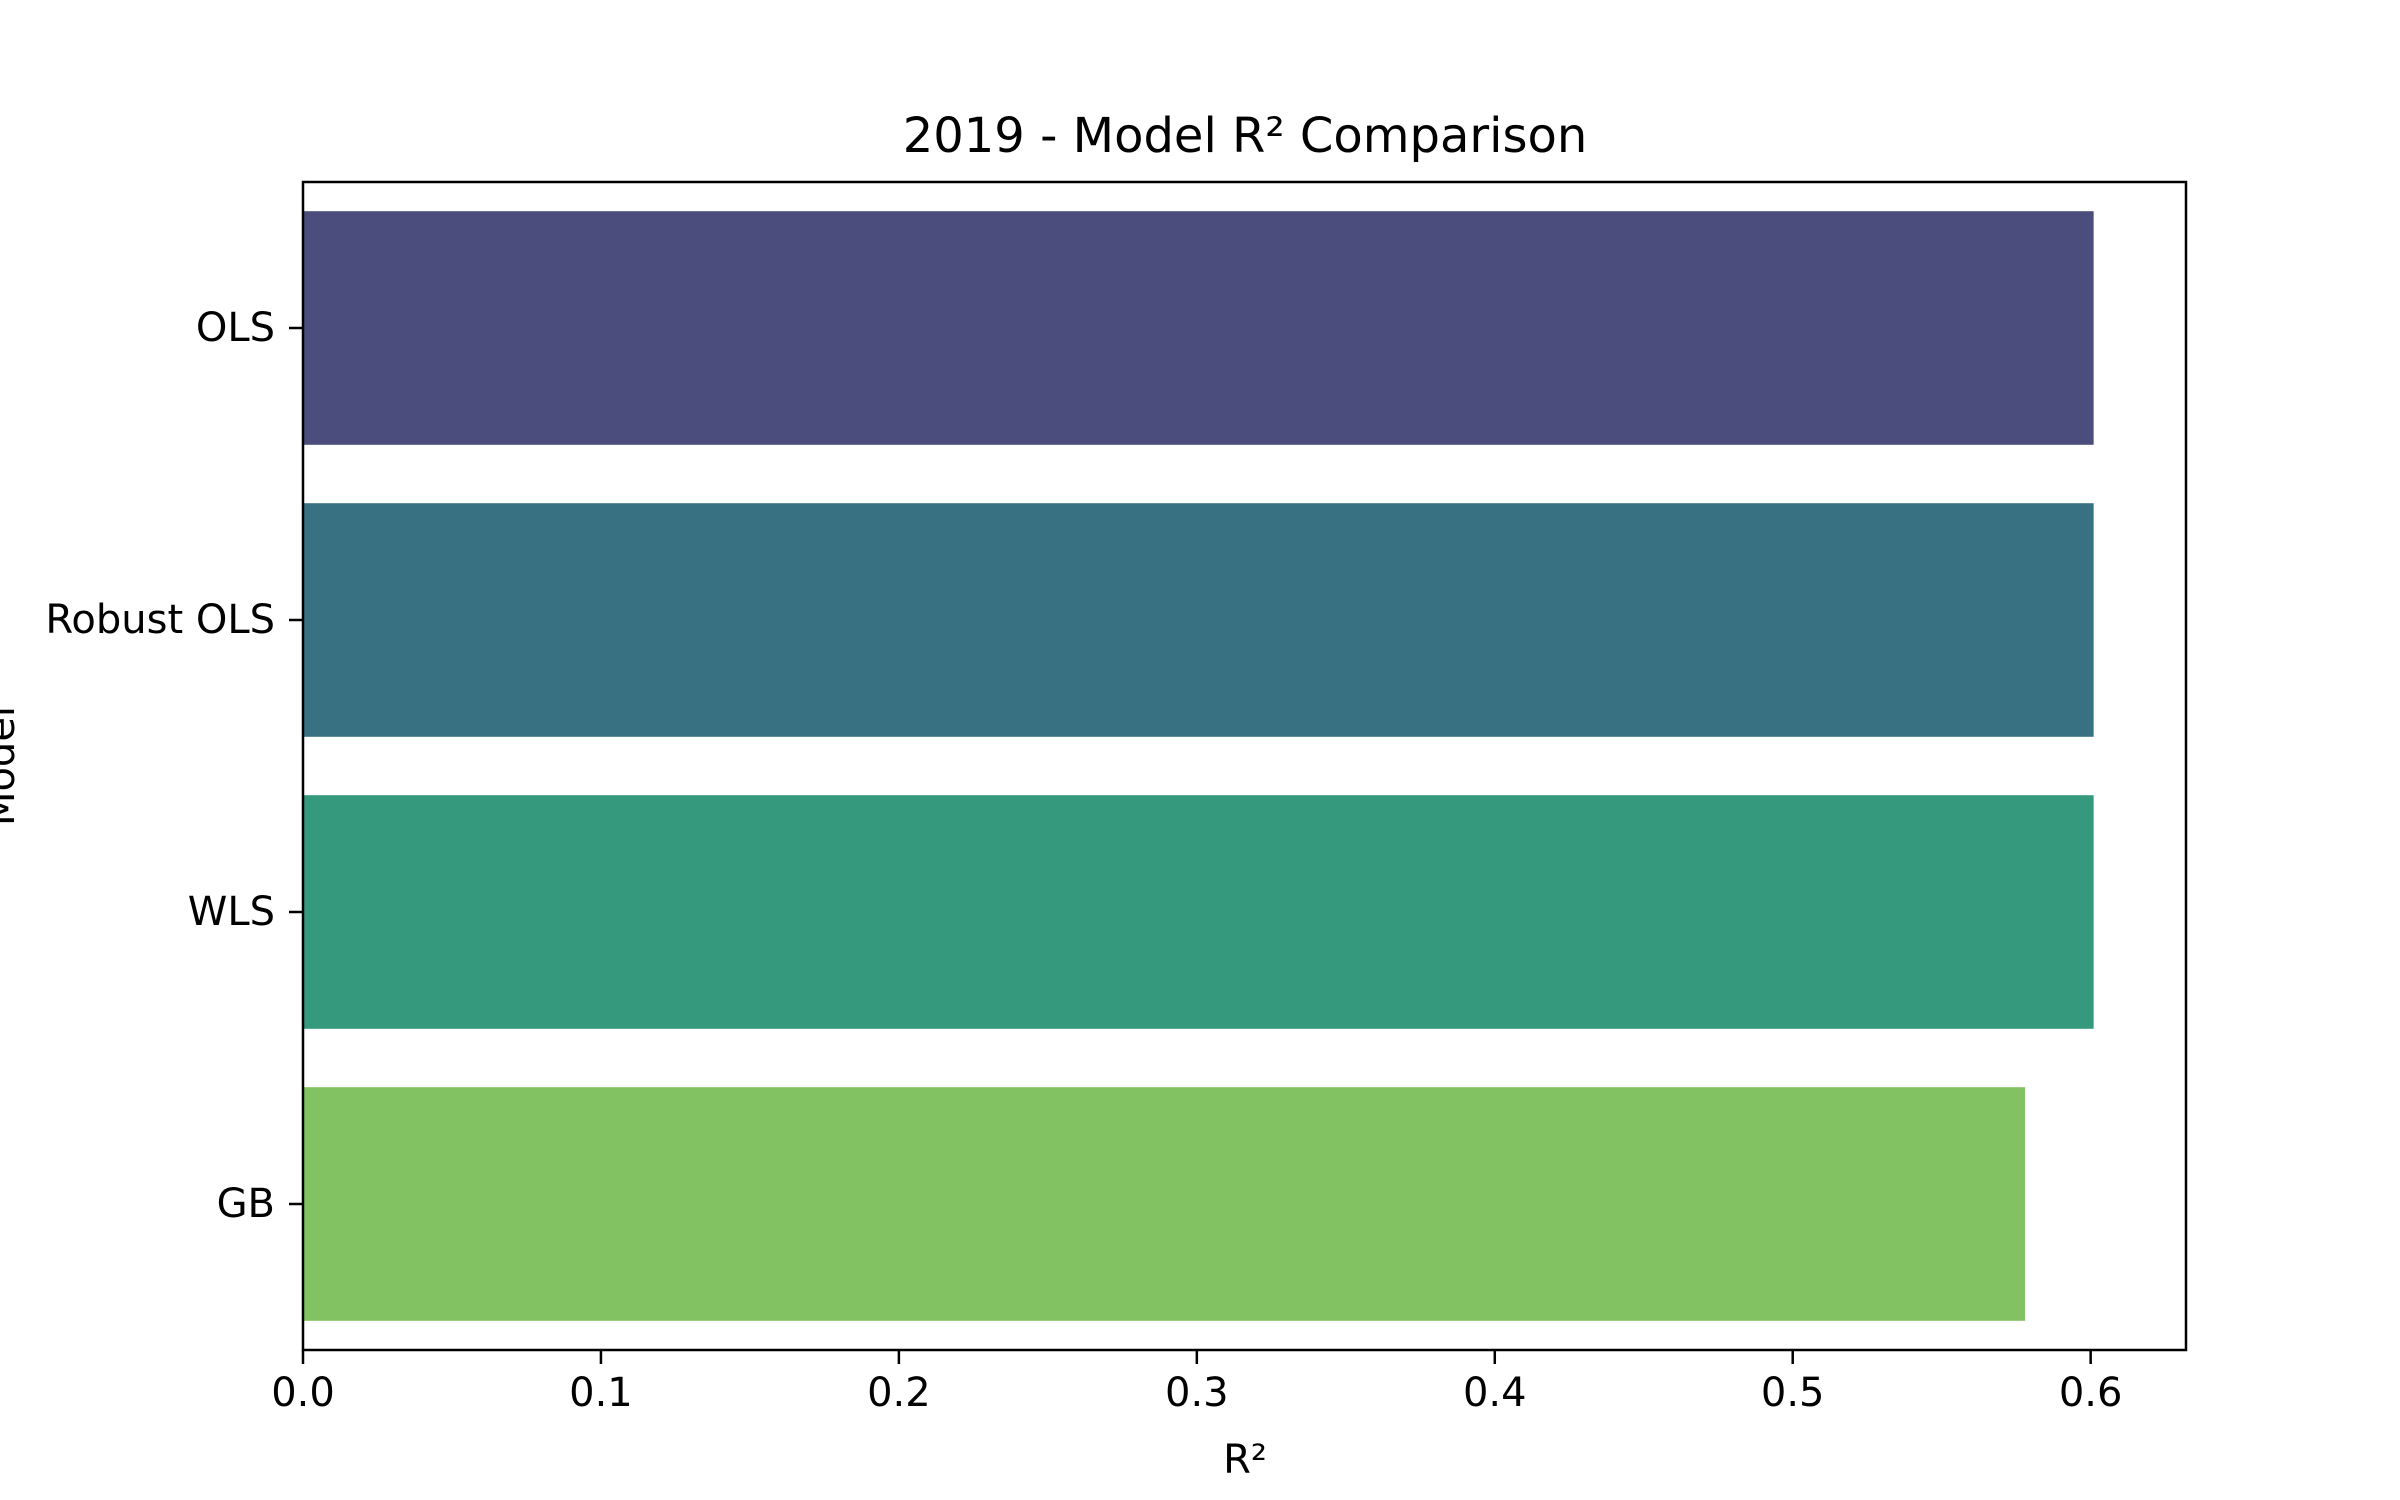 Image resolution: width=2400 pixels, height=1500 pixels. I want to click on x-tick-label: 0.6, so click(2091, 1393).